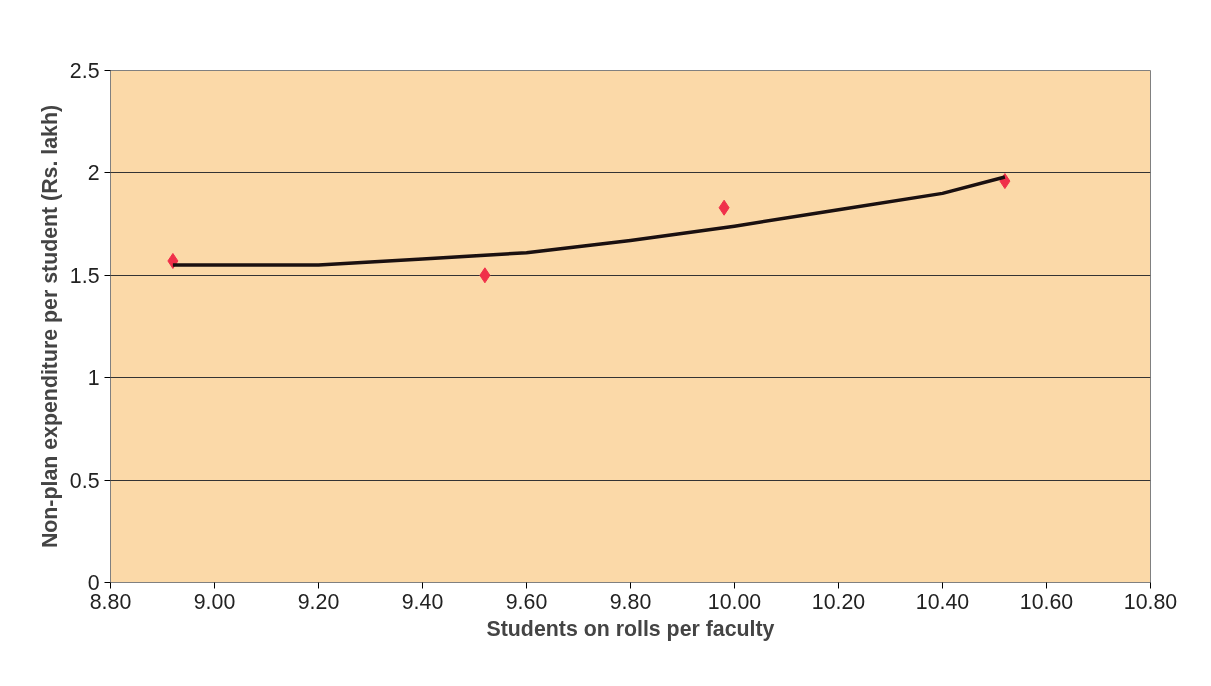  I want to click on x-tick-label: 10.60, so click(1046, 601).